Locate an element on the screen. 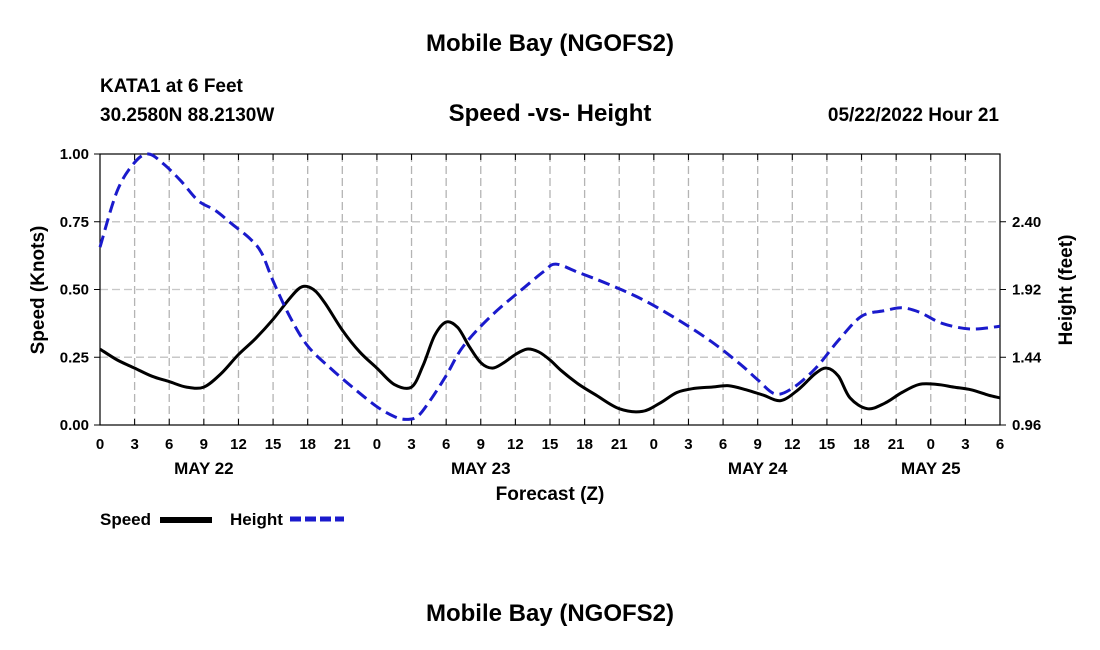 This screenshot has width=1100, height=650. date-label: MAY 23 is located at coordinates (481, 468).